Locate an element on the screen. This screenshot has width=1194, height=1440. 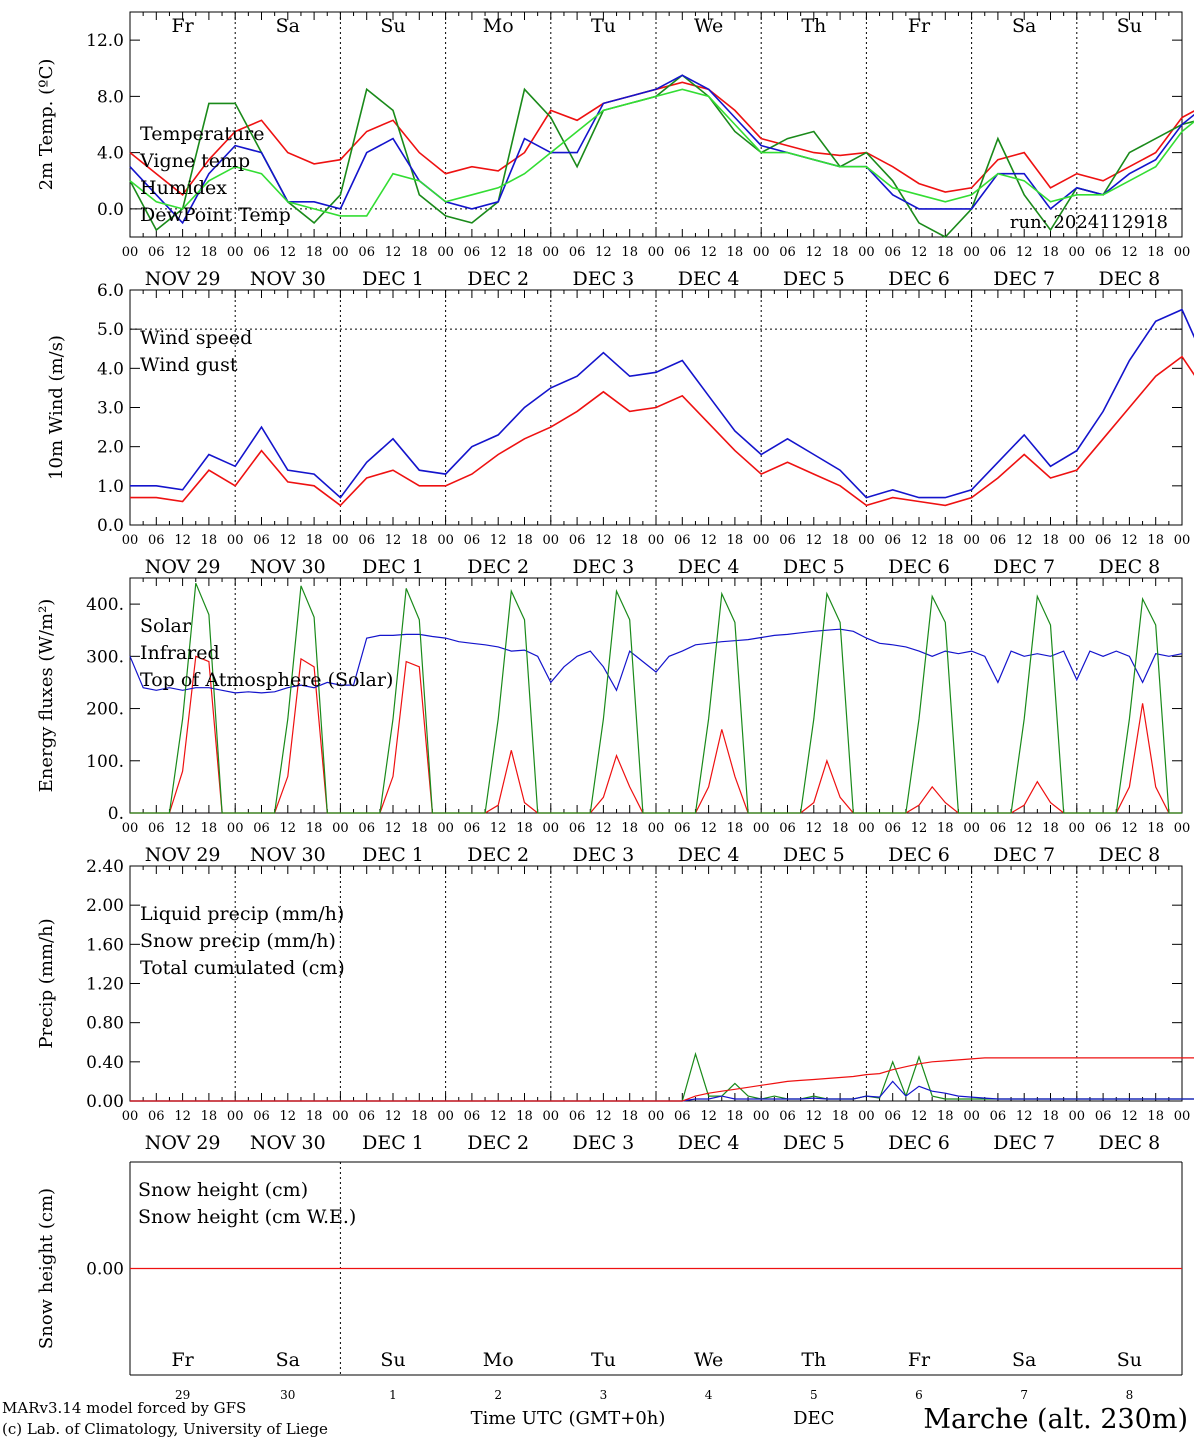
y-tick-label: 0.00 is located at coordinates (105, 1270).